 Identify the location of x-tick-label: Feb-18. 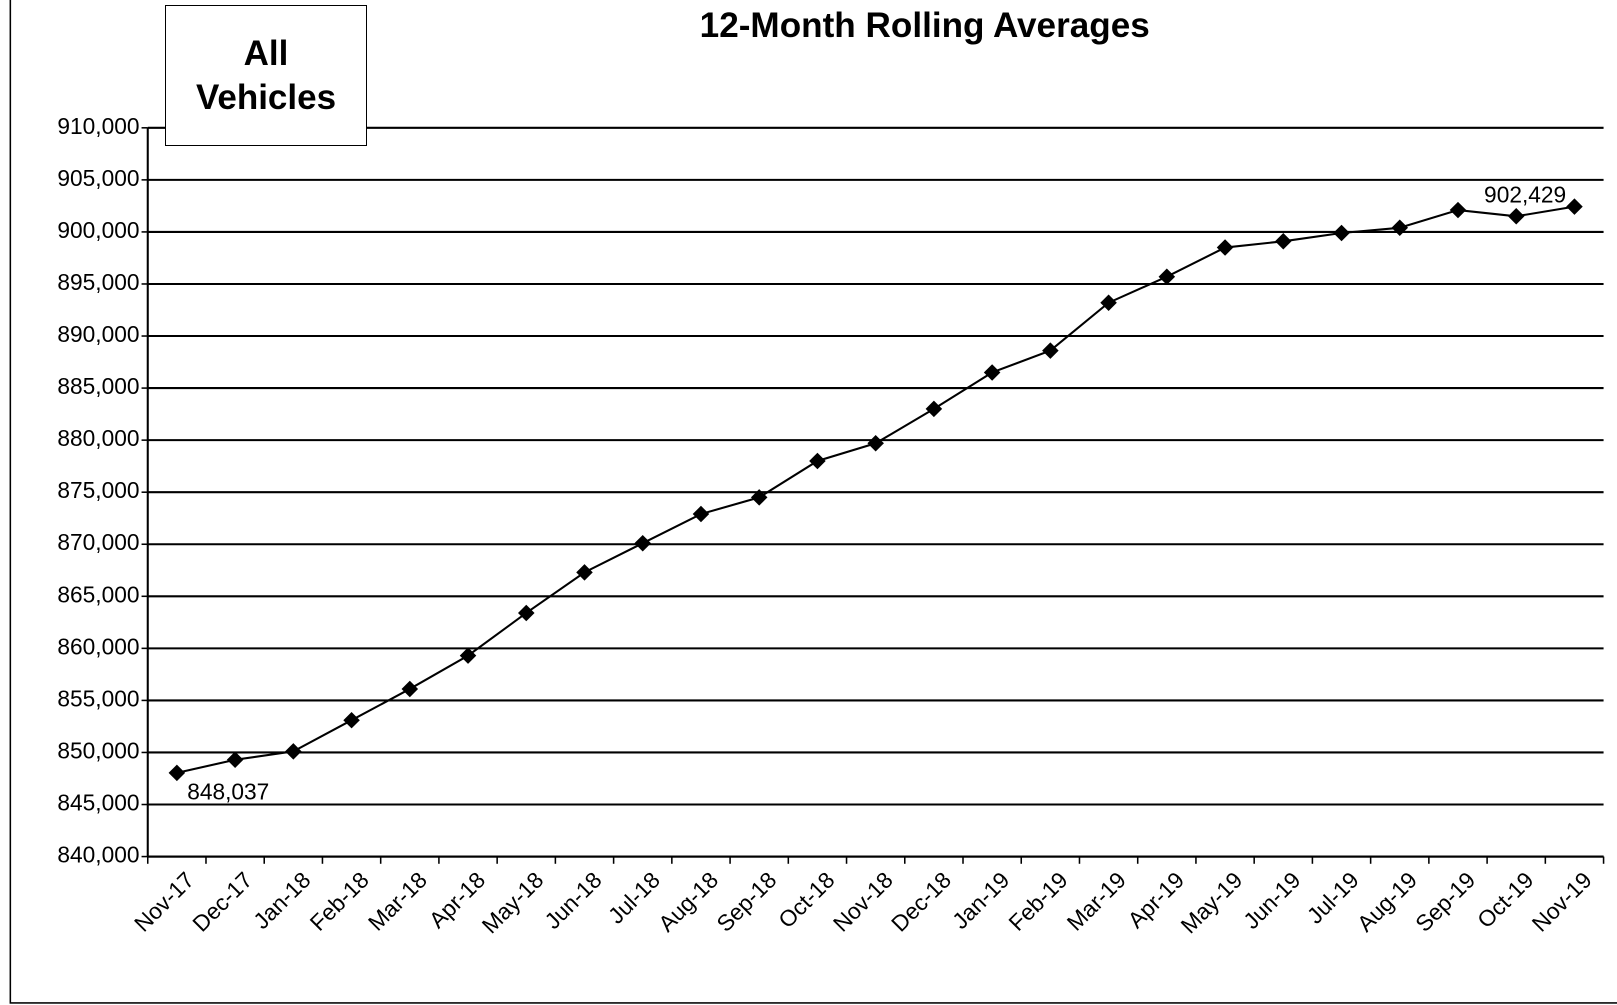
(339, 901).